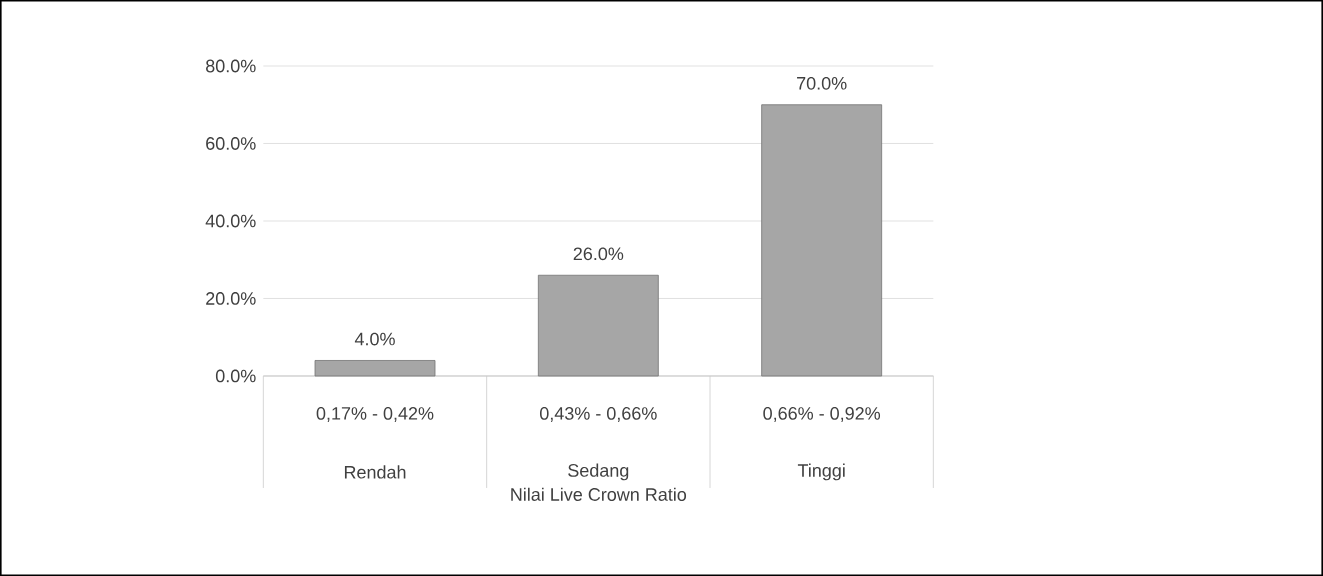 The height and width of the screenshot is (576, 1323). What do you see at coordinates (235, 376) in the screenshot?
I see `y-tick-label: 0.0%` at bounding box center [235, 376].